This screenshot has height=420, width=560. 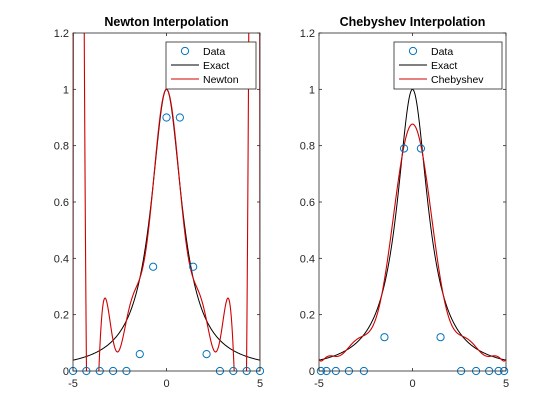 What do you see at coordinates (260, 384) in the screenshot?
I see `newton-x-tick-label: 5` at bounding box center [260, 384].